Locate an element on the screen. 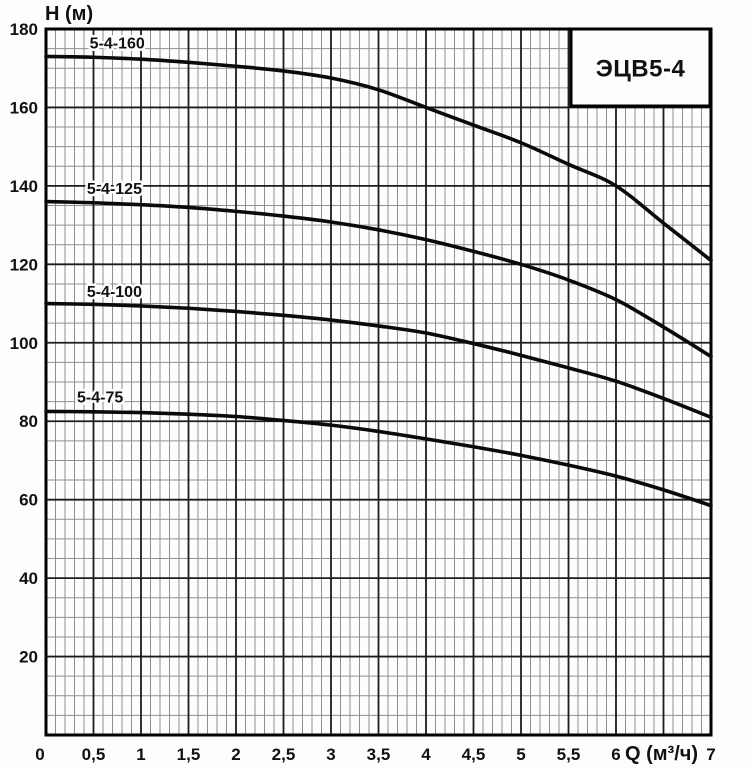  y-tick-label-1: 40 is located at coordinates (28, 578).